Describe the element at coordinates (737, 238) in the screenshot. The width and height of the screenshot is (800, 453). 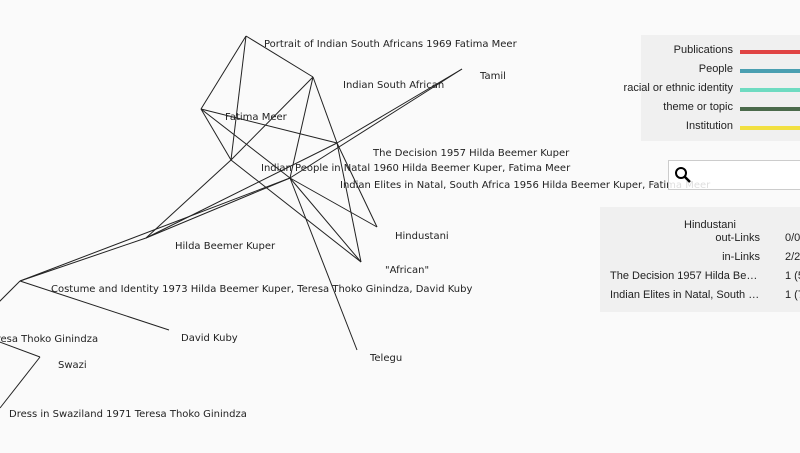
I see `info-label: out-Links` at that location.